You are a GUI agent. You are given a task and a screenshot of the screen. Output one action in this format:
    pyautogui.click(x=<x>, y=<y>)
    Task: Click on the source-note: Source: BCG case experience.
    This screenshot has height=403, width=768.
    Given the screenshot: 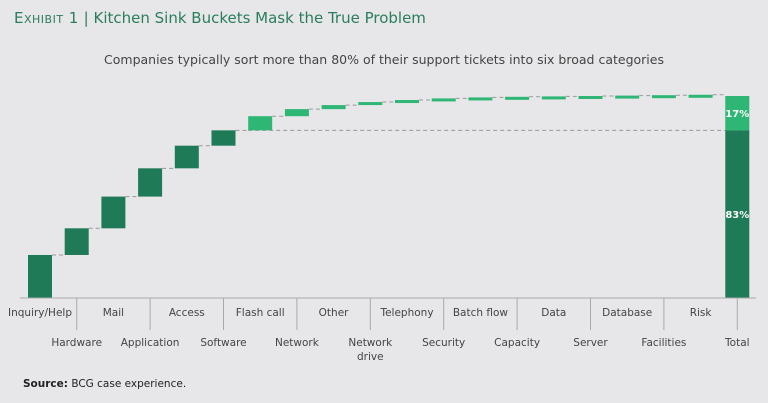 What is the action you would take?
    pyautogui.click(x=104, y=384)
    